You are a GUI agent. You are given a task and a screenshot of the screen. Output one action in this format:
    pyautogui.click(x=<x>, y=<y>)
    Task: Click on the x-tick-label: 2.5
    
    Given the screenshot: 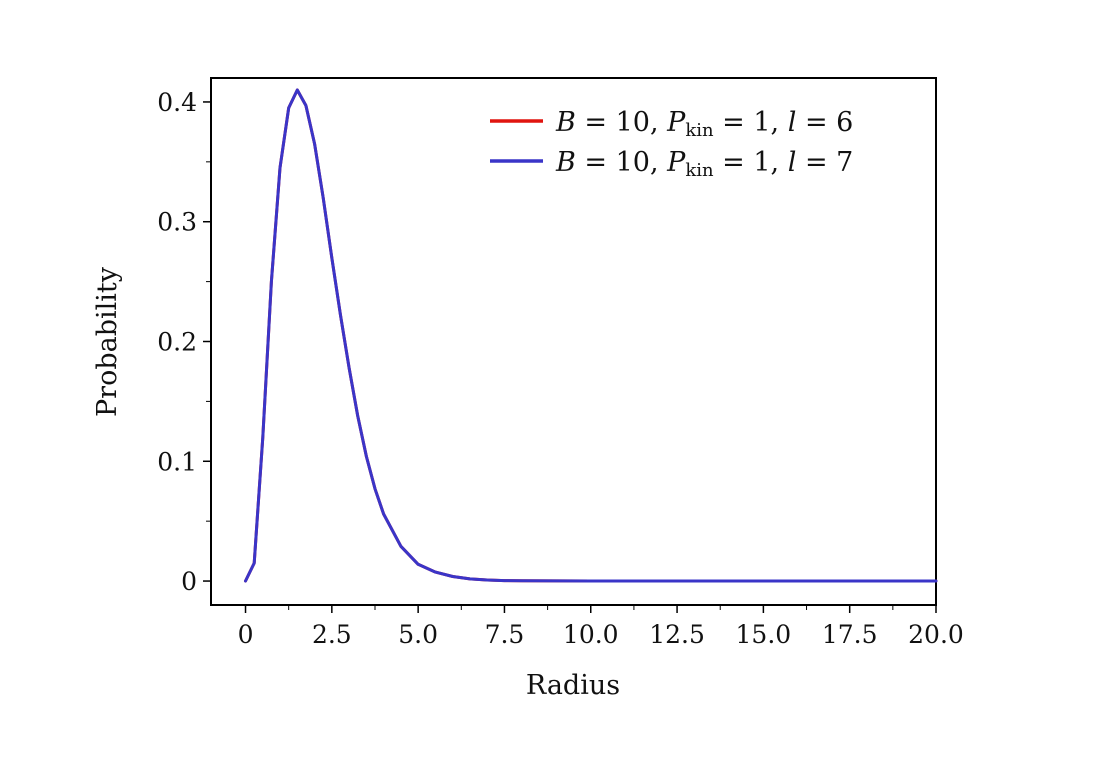 What is the action you would take?
    pyautogui.click(x=332, y=634)
    